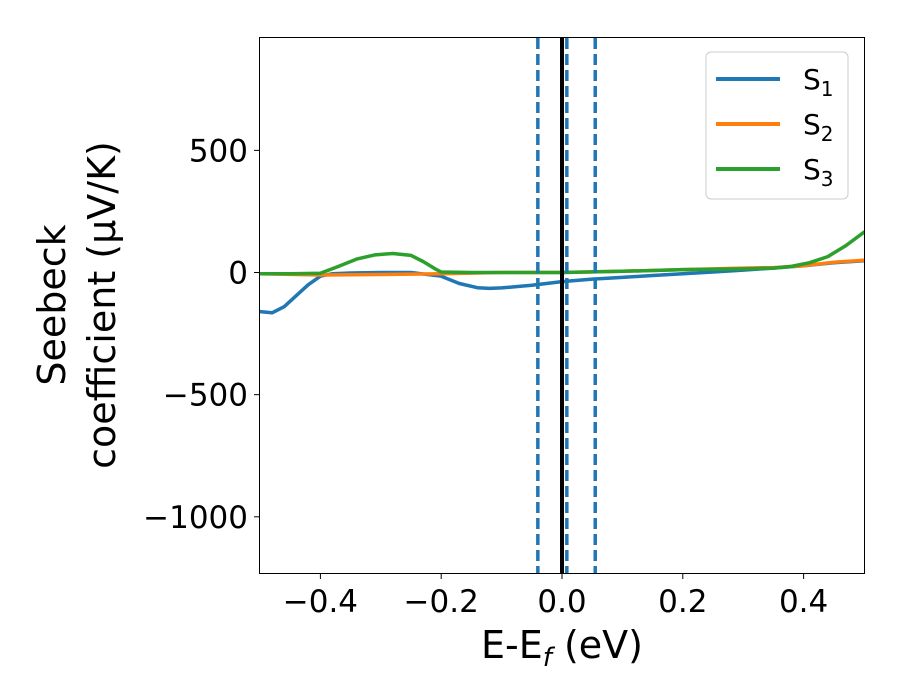  What do you see at coordinates (682, 602) in the screenshot?
I see `x-tick-label: 0.2` at bounding box center [682, 602].